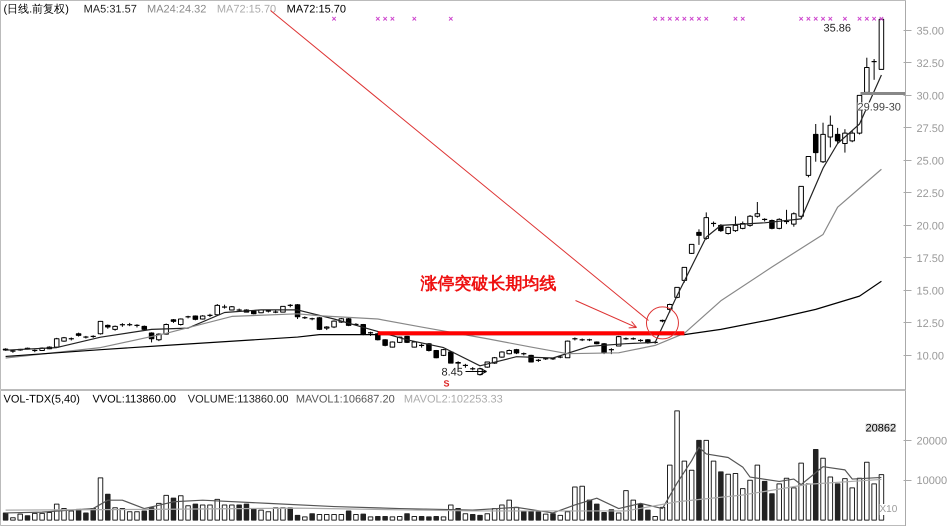 Image resolution: width=950 pixels, height=526 pixels. I want to click on text: VOLUME:113860.00, so click(238, 400).